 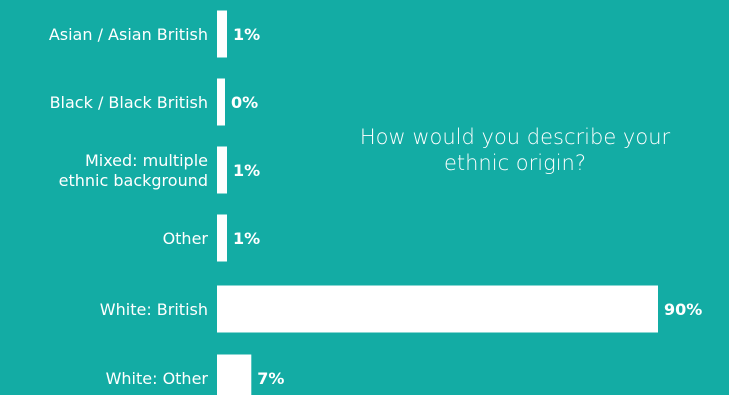 I want to click on bar-mixed-multiple-ethnic-background, so click(x=222, y=170).